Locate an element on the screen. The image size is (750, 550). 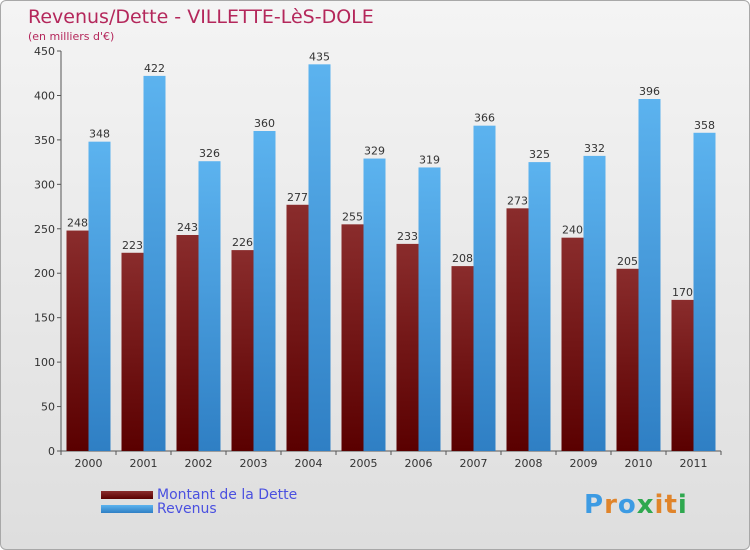
data-label: 358 is located at coordinates (704, 125).